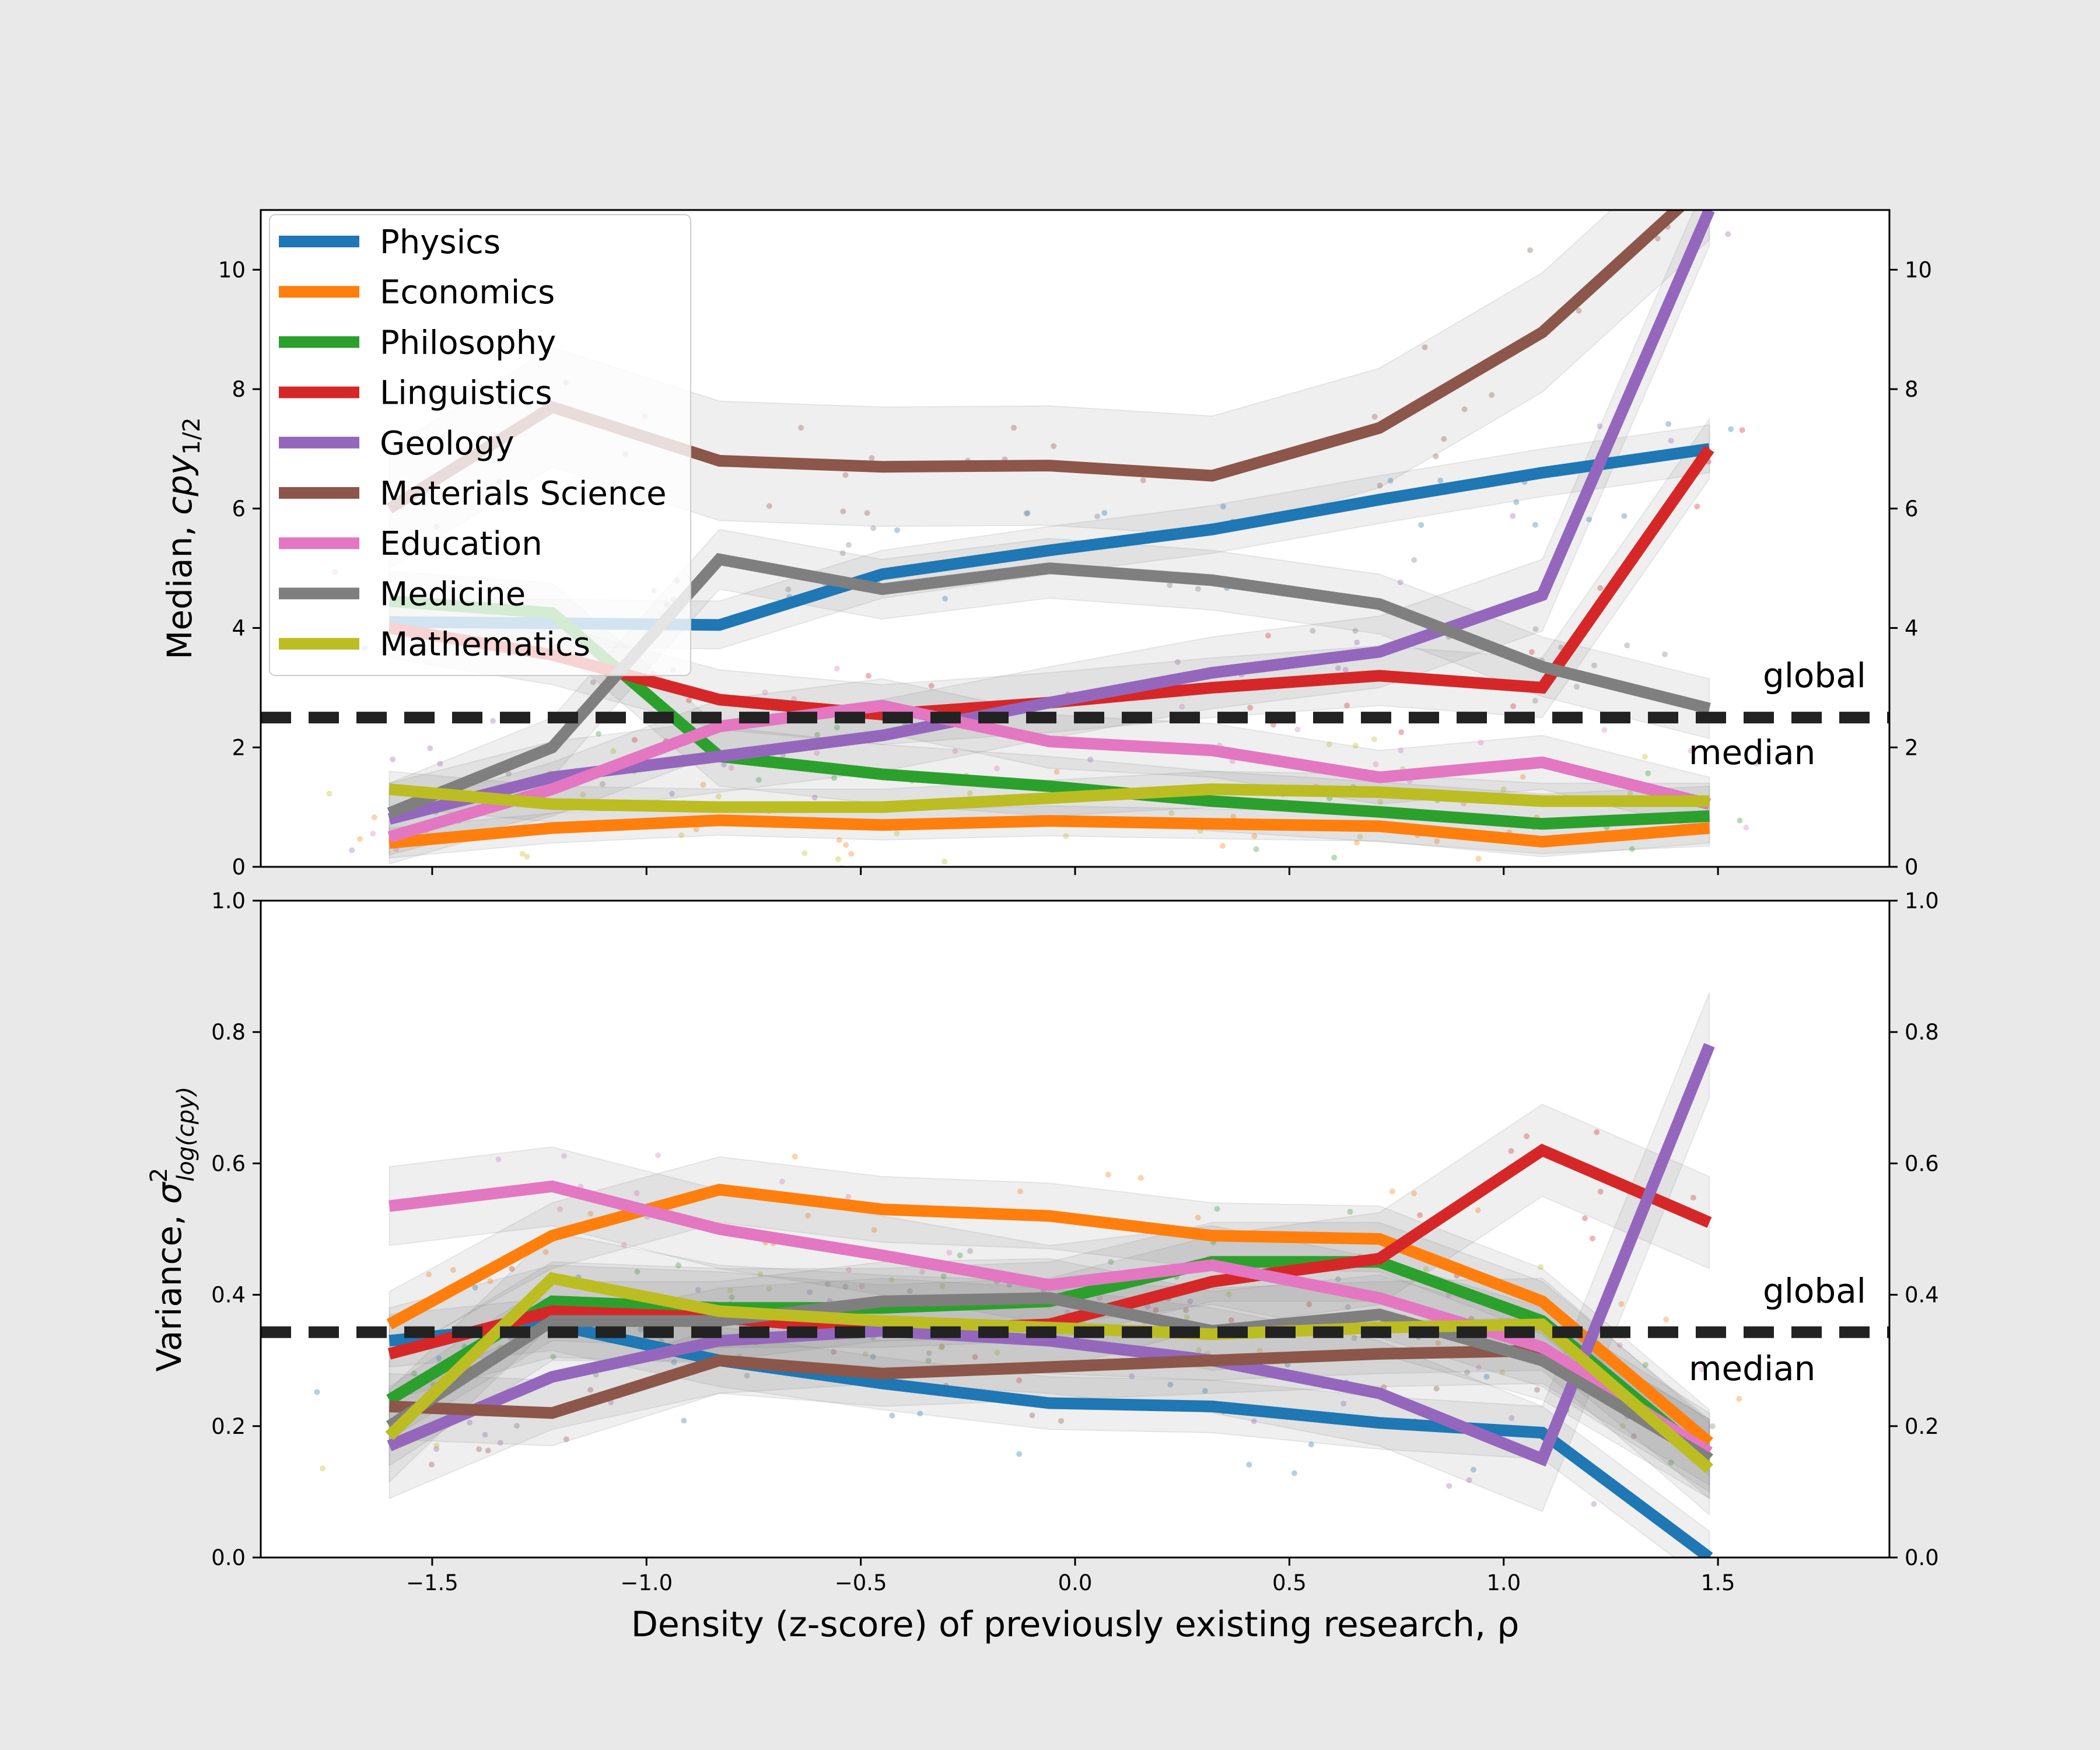 This screenshot has width=2100, height=1750. Describe the element at coordinates (1752, 752) in the screenshot. I see `annotation-median-top: median` at that location.